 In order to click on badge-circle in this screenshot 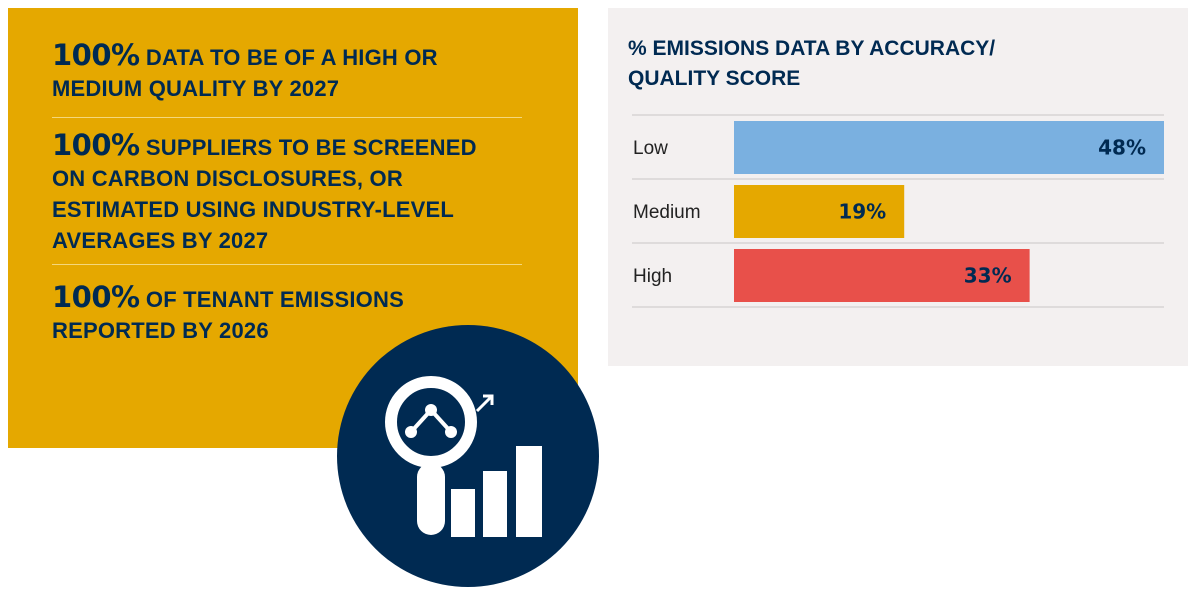, I will do `click(468, 456)`.